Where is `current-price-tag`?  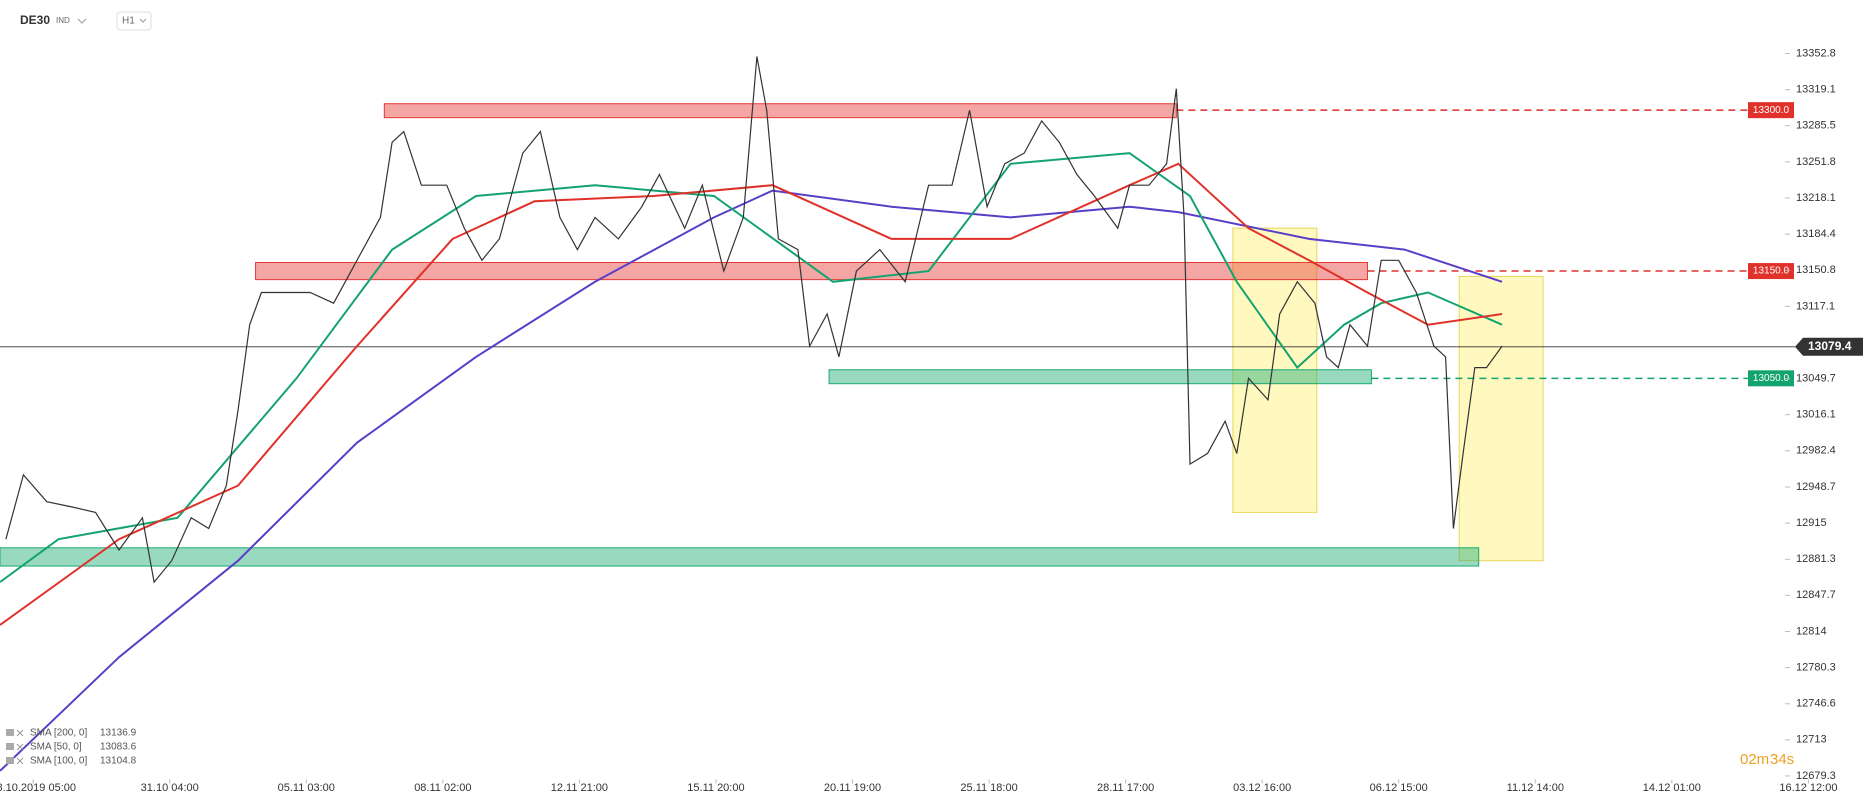
current-price-tag is located at coordinates (1829, 346).